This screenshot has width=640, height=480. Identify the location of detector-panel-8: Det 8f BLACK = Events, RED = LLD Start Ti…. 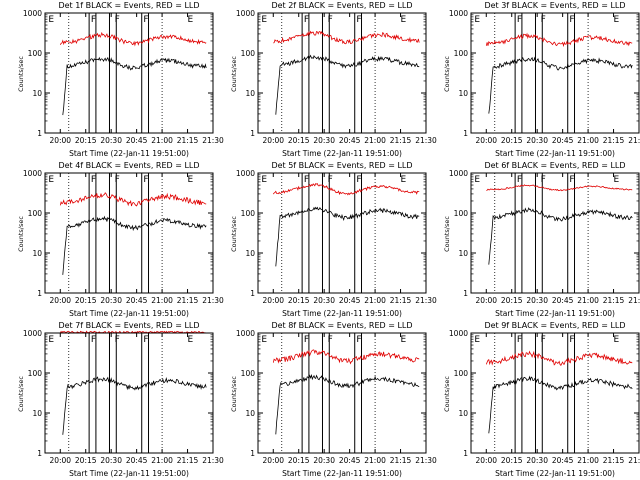
(325, 400).